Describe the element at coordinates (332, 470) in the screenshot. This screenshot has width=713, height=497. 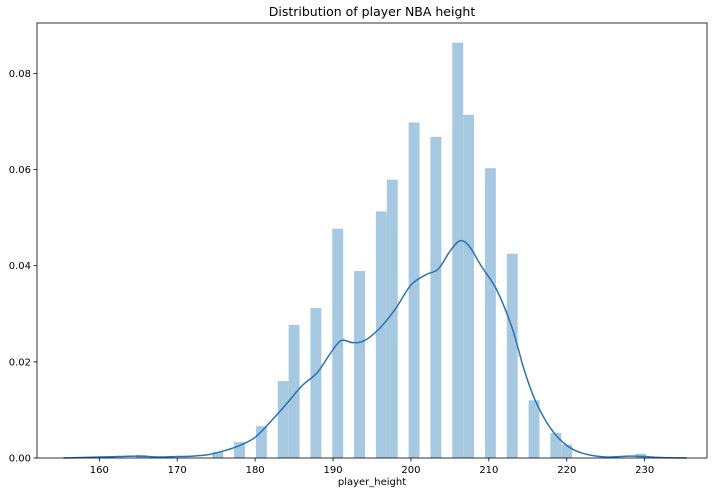
I see `x-tick-label: 190` at that location.